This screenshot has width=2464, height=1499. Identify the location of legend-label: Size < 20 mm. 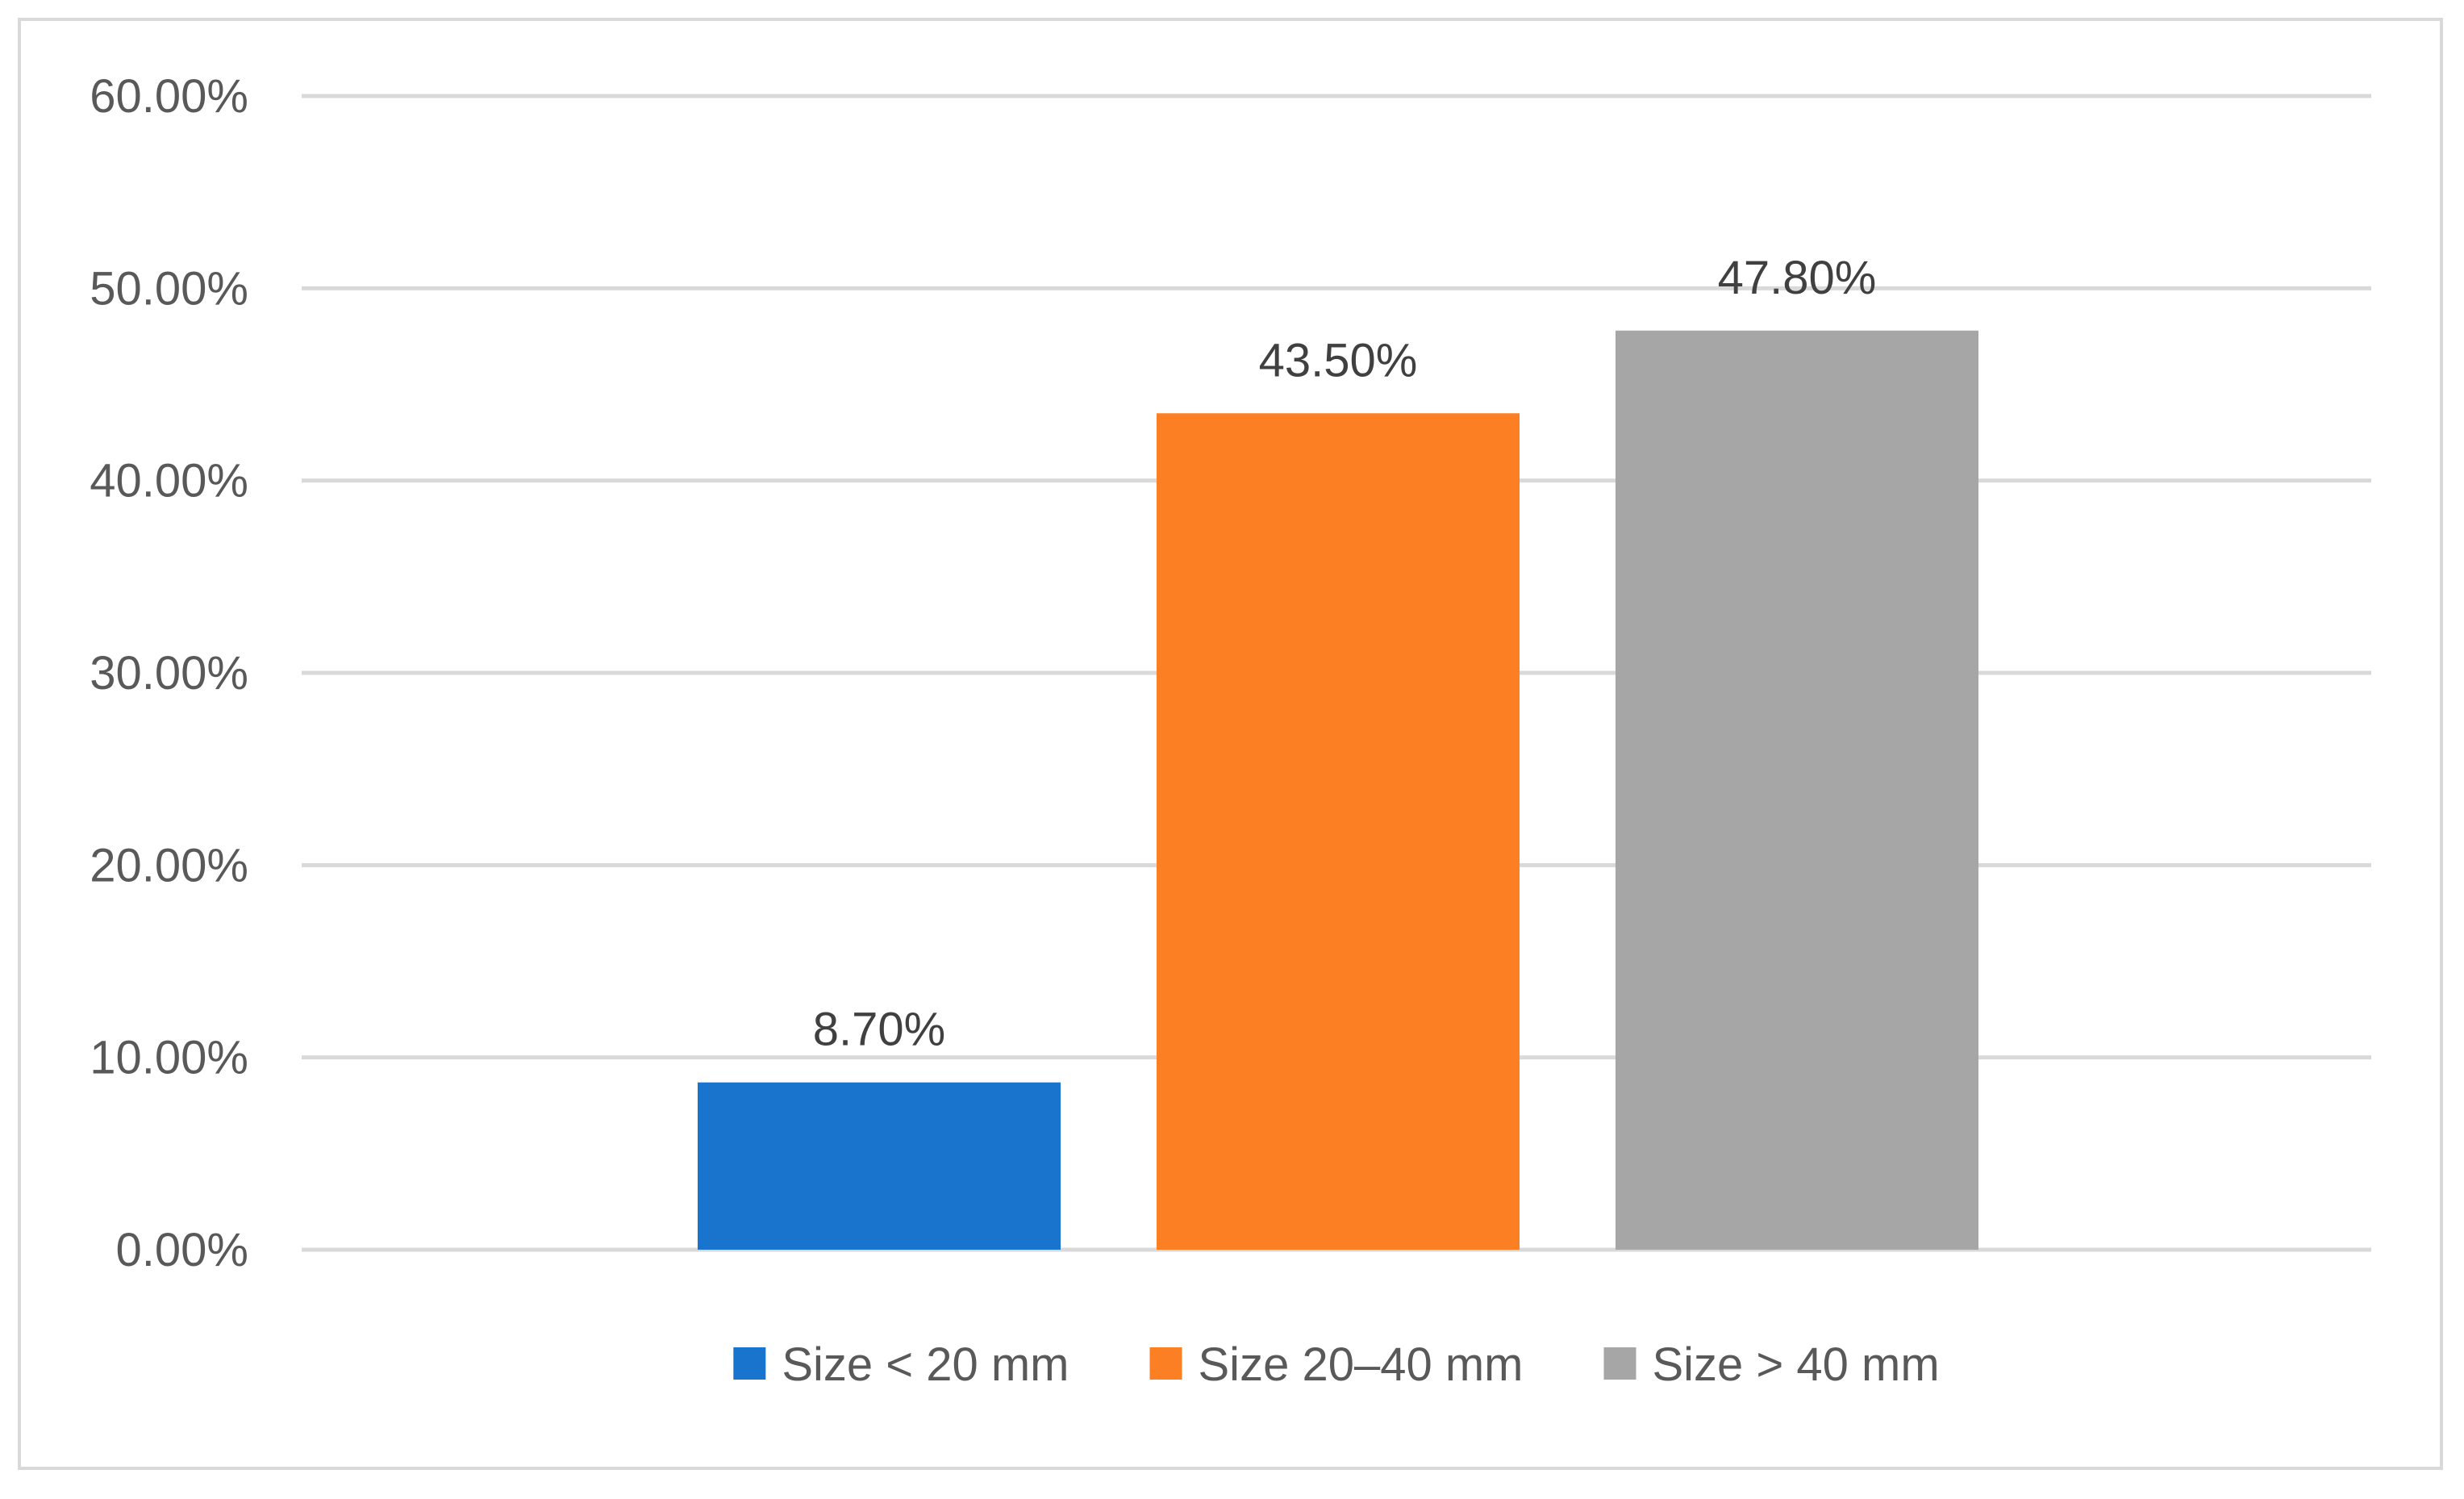
(926, 1364).